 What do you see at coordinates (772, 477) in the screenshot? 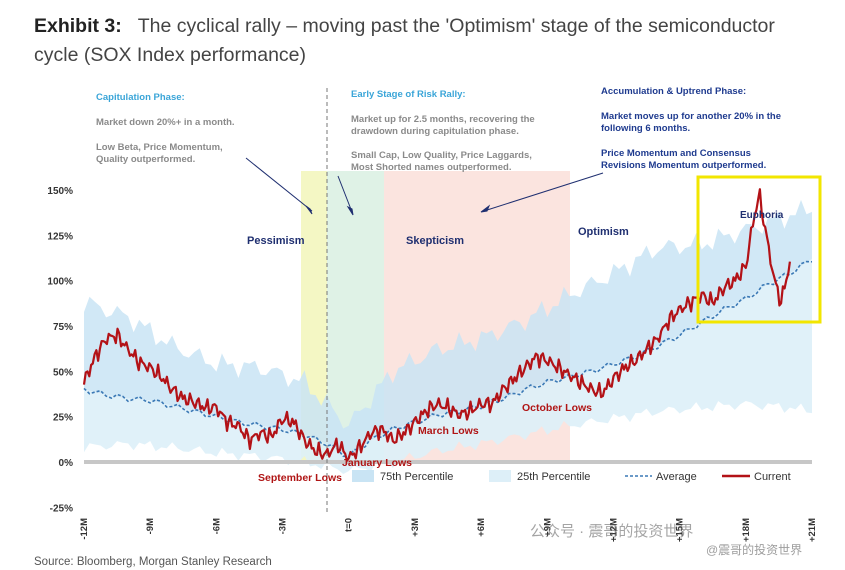
I see `legend-label-current: Current` at bounding box center [772, 477].